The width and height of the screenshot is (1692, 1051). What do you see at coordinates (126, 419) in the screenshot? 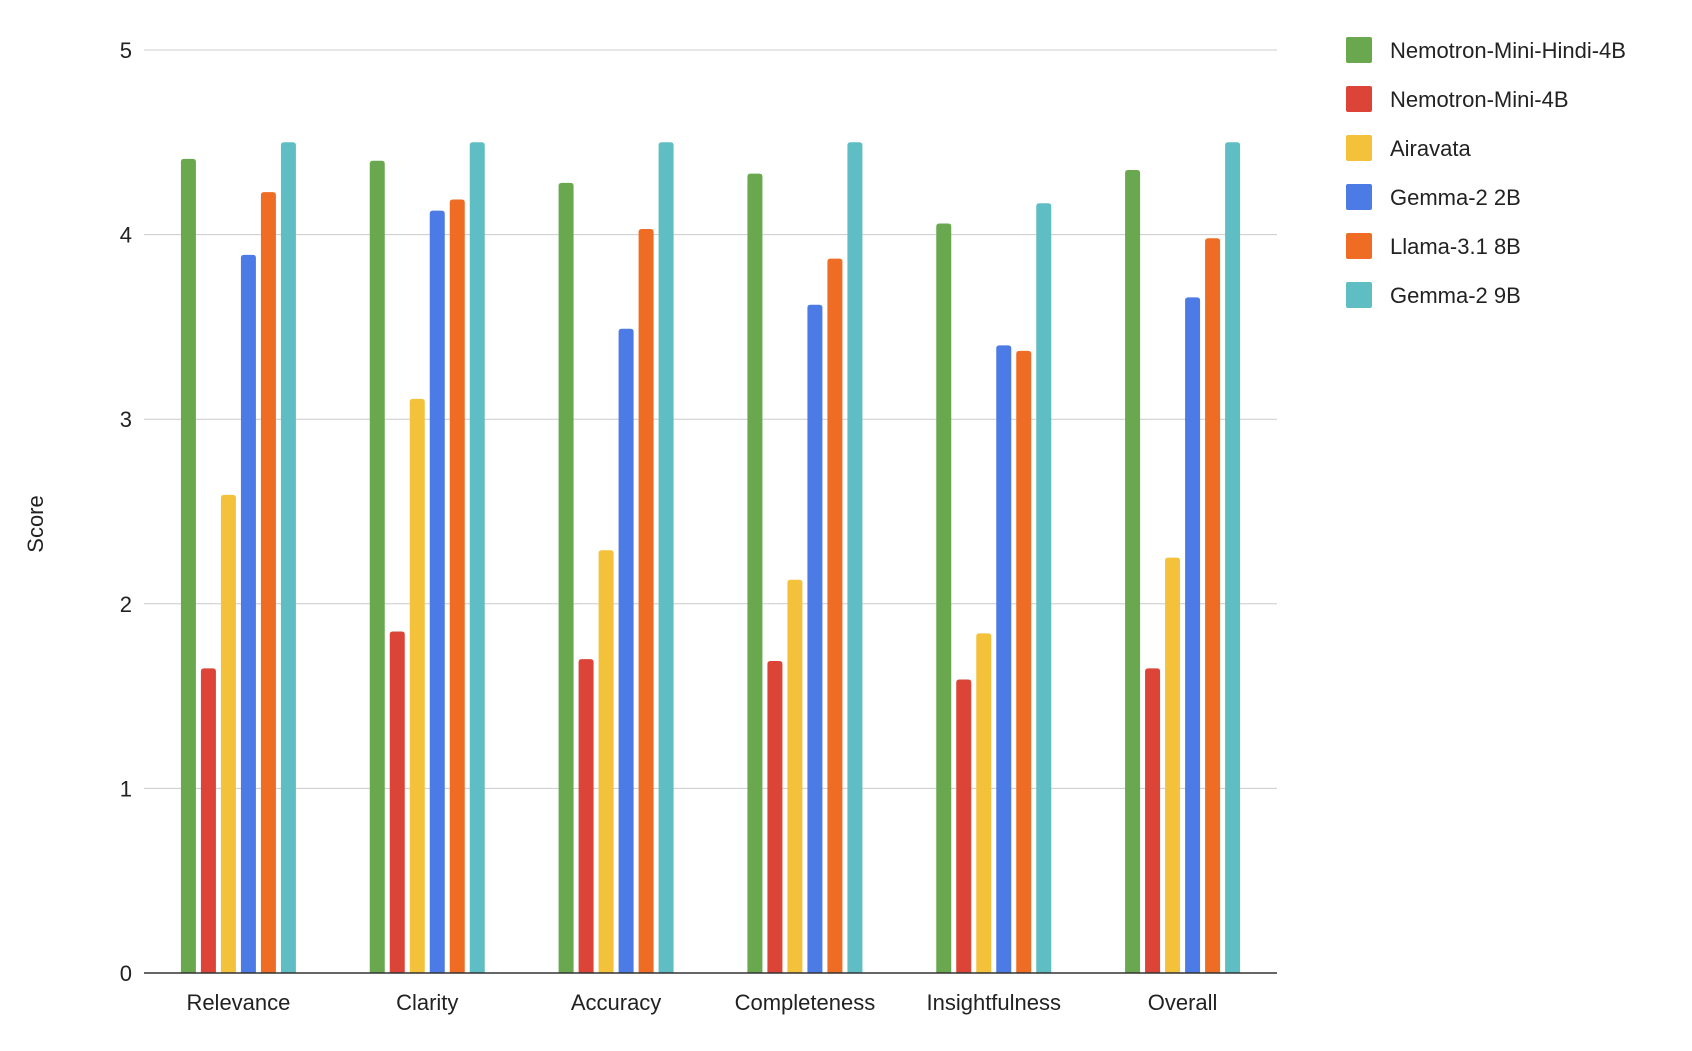
I see `y-tick-label: 3` at bounding box center [126, 419].